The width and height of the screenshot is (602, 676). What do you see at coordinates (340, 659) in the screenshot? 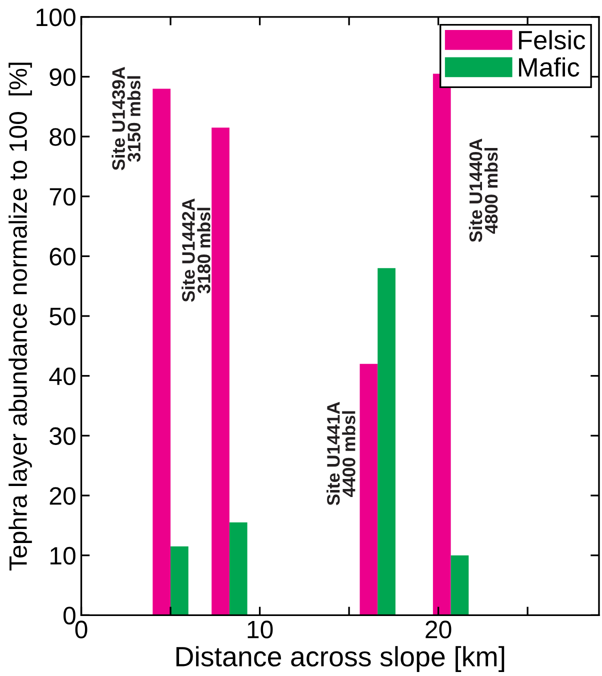
I see `x-axis-title: Distance across slope [km]` at bounding box center [340, 659].